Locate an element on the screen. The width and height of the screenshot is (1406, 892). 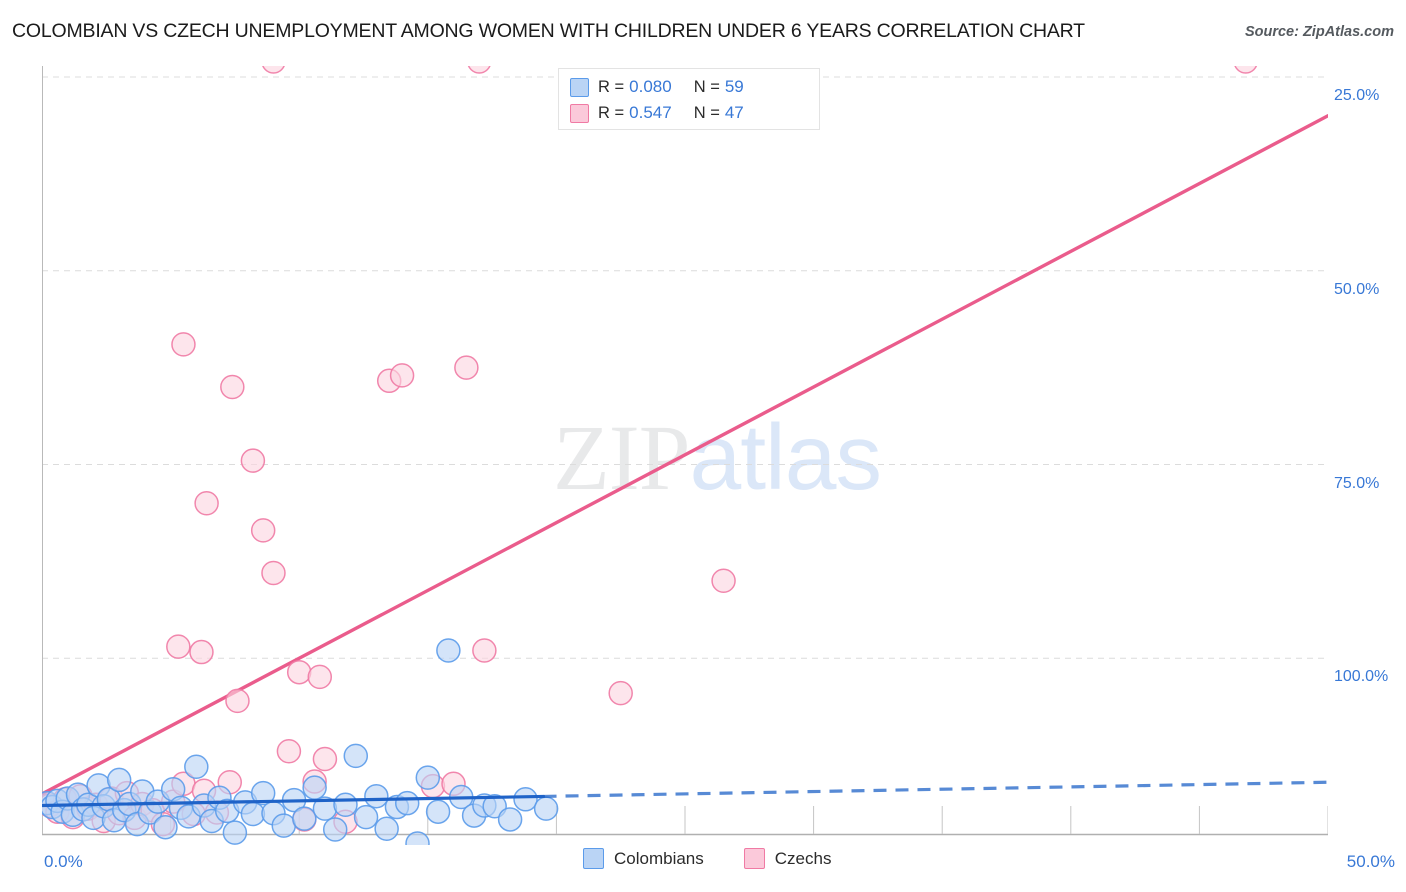
correlation-stats-legend: R = 0.080 N = 59 R = 0.547 N = 47 is located at coordinates (689, 99).